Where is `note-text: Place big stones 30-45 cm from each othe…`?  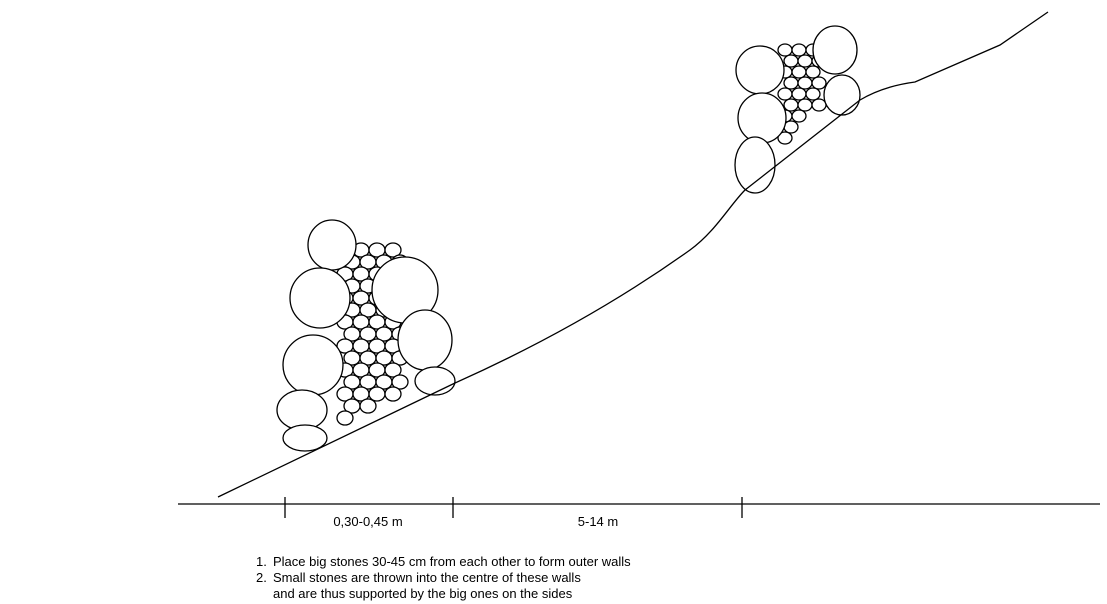
note-text: Place big stones 30-45 cm from each othe… is located at coordinates (452, 561).